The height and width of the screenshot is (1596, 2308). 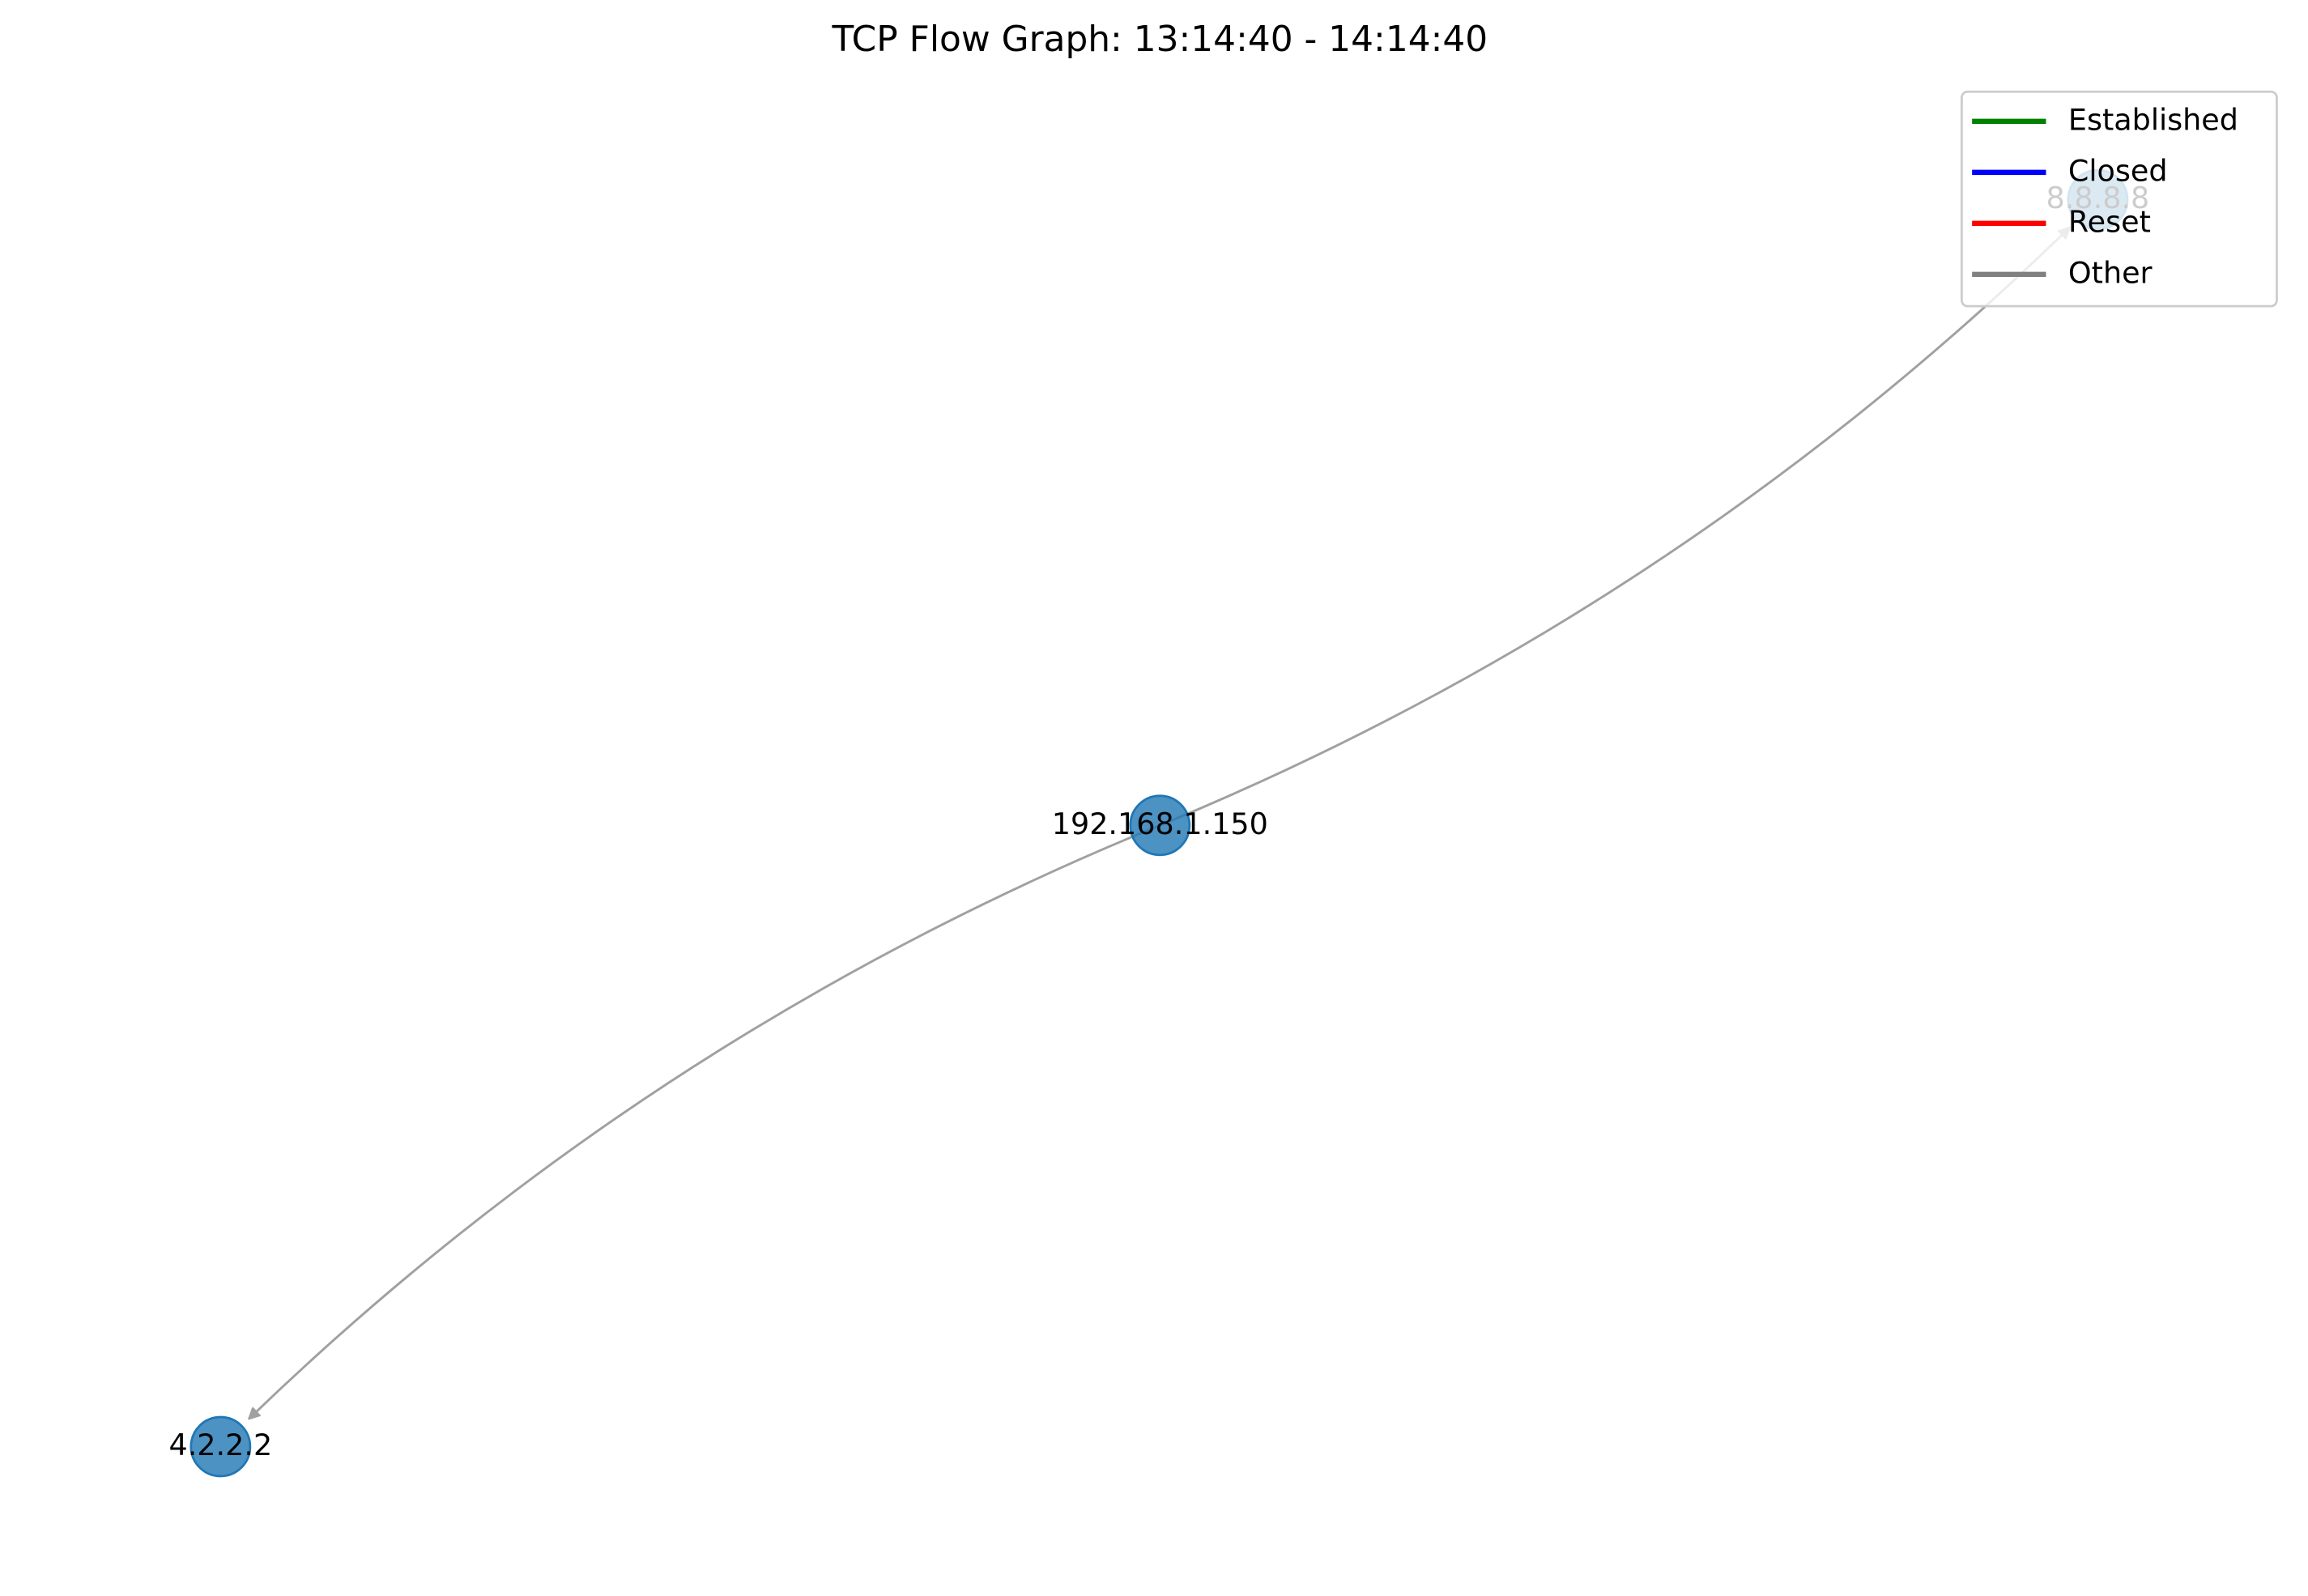 What do you see at coordinates (2153, 119) in the screenshot?
I see `legend-label: Established` at bounding box center [2153, 119].